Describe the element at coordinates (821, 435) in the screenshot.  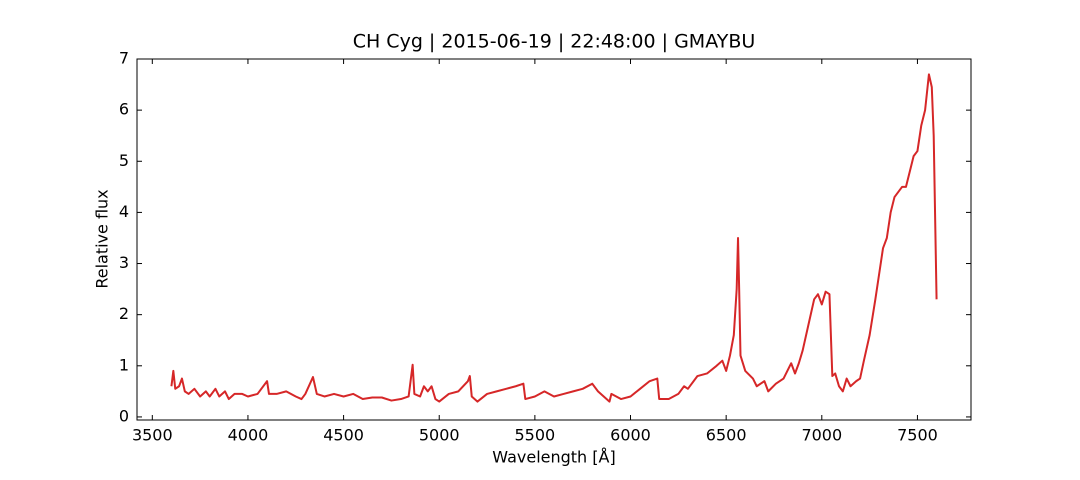
I see `x-tick-label: 7000` at that location.